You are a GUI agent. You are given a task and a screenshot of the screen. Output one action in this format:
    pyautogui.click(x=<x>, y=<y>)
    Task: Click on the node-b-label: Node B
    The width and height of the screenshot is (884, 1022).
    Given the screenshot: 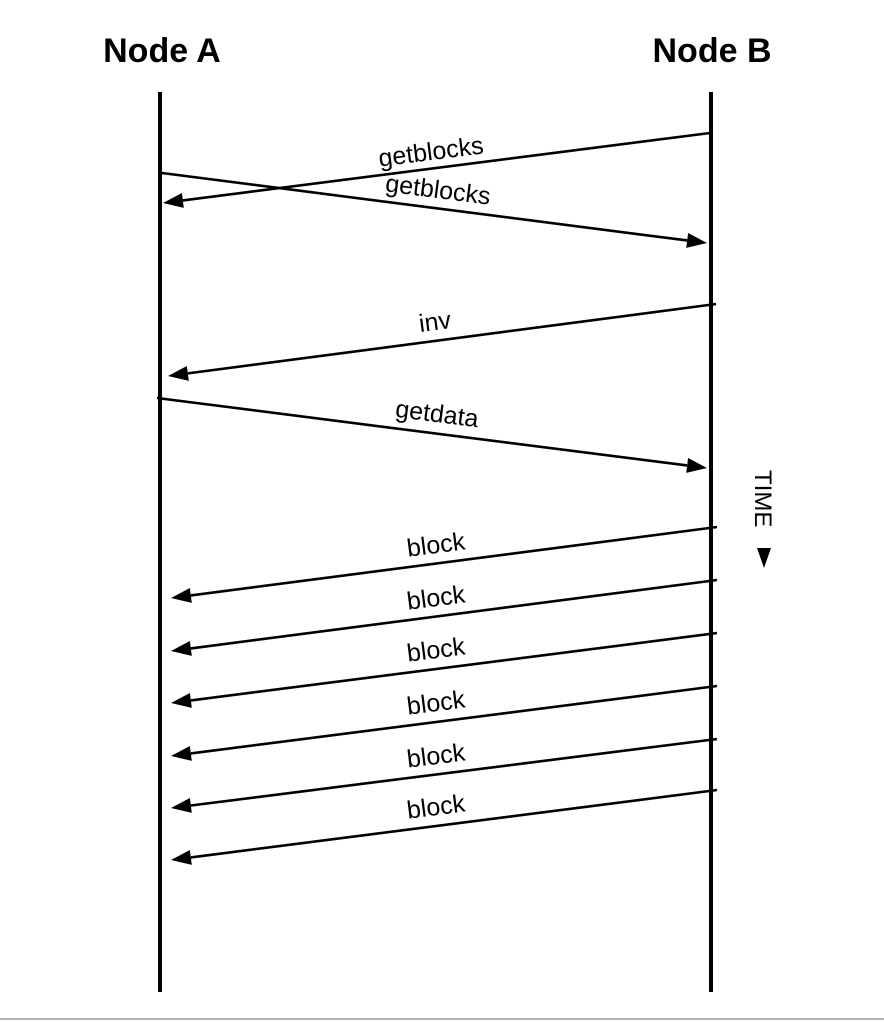 What is the action you would take?
    pyautogui.click(x=712, y=51)
    